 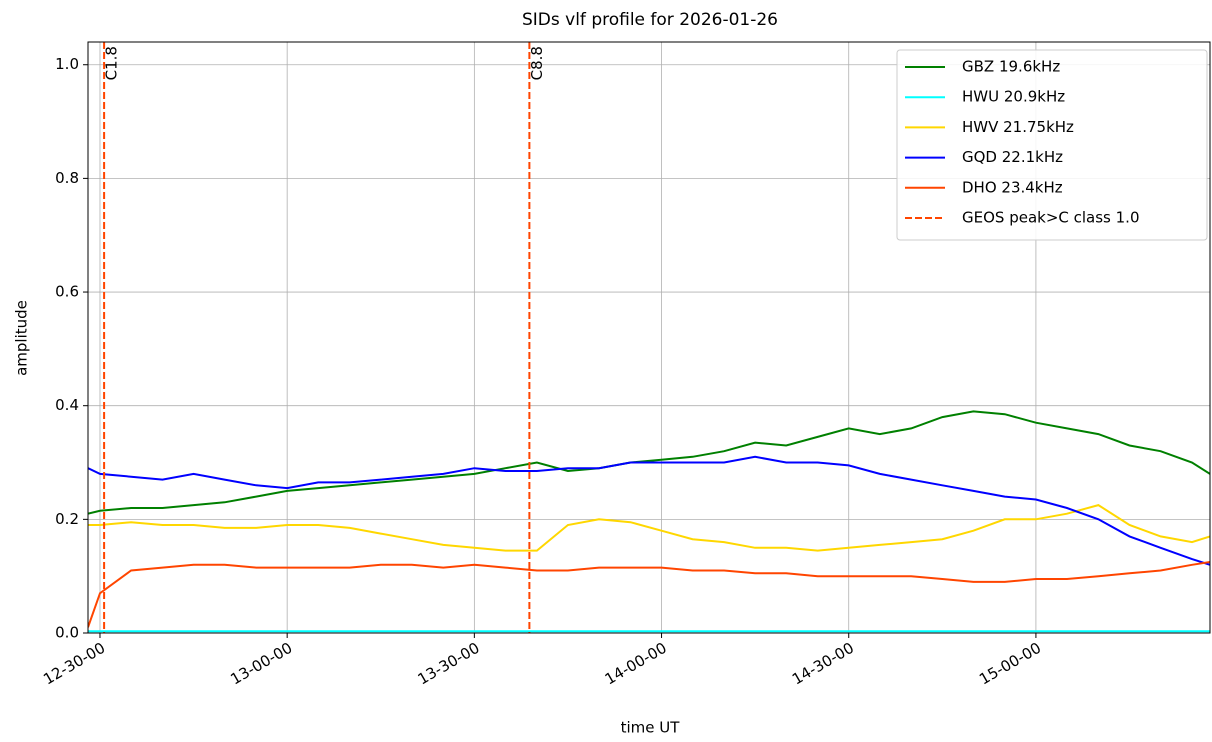 I want to click on y-tick-label: 0.6, so click(x=67, y=292).